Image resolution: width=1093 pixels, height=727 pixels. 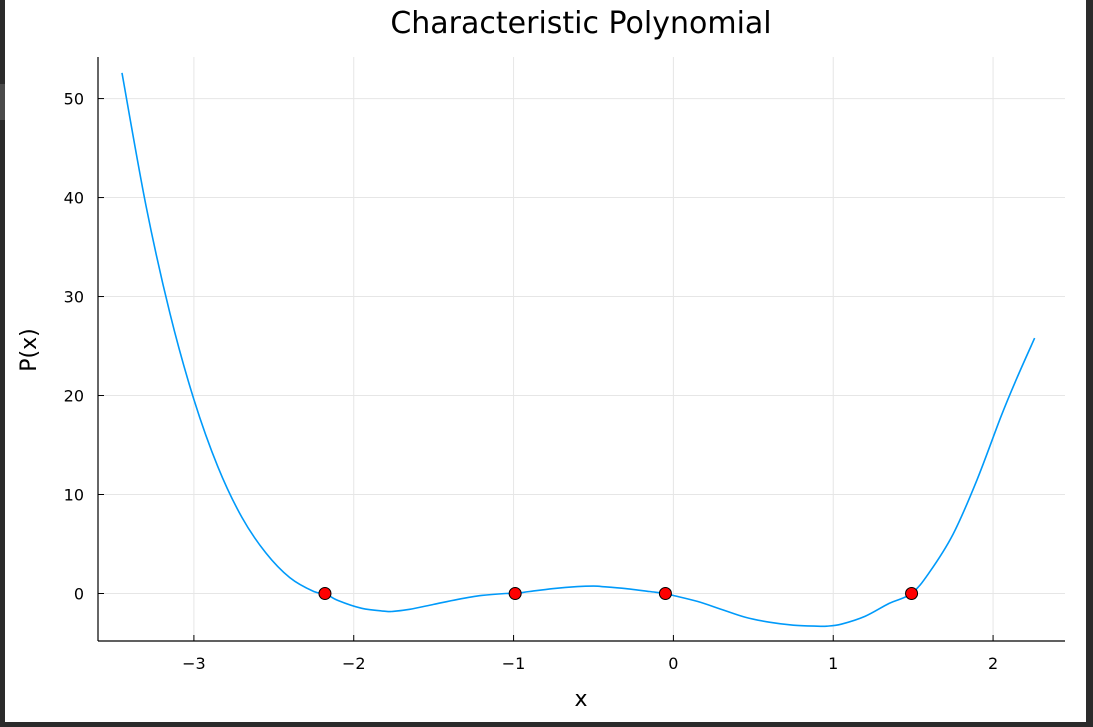 I want to click on y-tick-label: 20, so click(x=74, y=396).